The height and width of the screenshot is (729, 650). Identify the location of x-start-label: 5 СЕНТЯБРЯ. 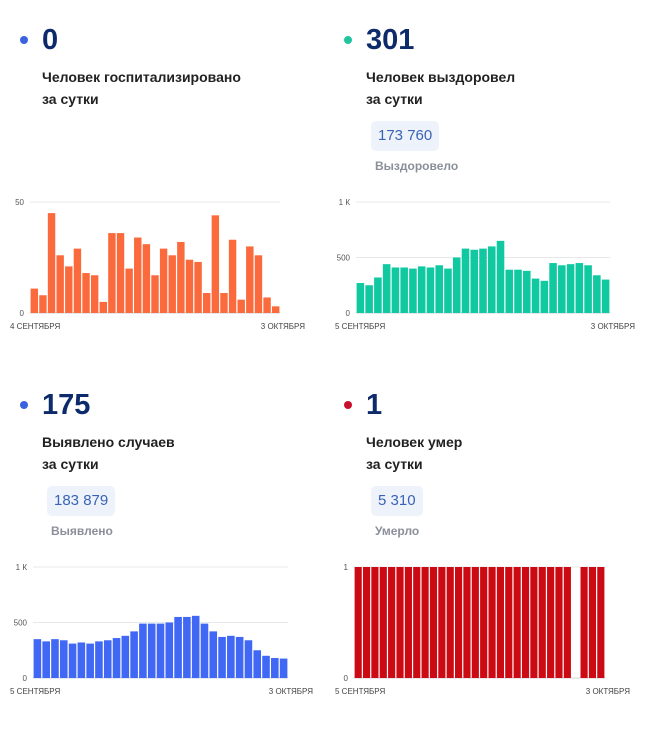
(360, 326).